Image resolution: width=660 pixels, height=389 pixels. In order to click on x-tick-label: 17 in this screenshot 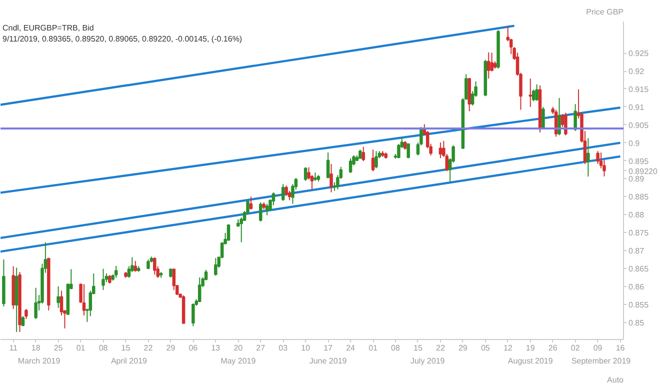, I will do `click(329, 348)`.